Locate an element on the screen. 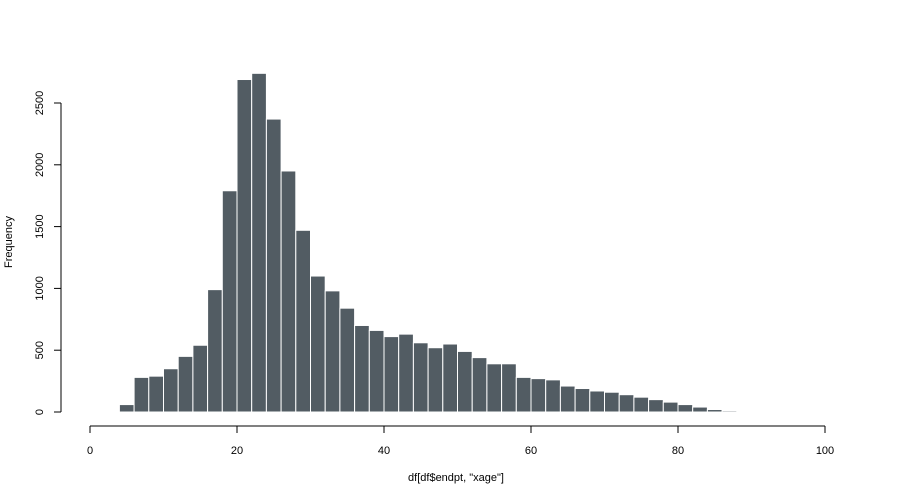 The height and width of the screenshot is (500, 900). y-tick-label: 2500 is located at coordinates (40, 103).